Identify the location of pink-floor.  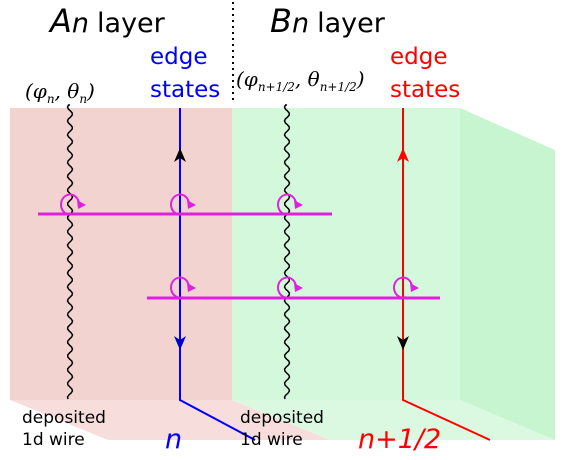
(170, 420).